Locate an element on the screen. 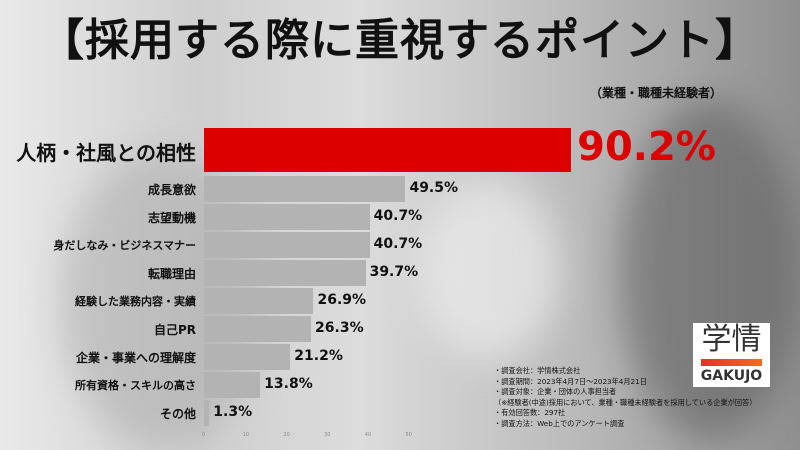 The width and height of the screenshot is (800, 450). note-line: （※経験者(中途)採用において、業種・職種未経験者を採用している企業が回答） is located at coordinates (625, 402).